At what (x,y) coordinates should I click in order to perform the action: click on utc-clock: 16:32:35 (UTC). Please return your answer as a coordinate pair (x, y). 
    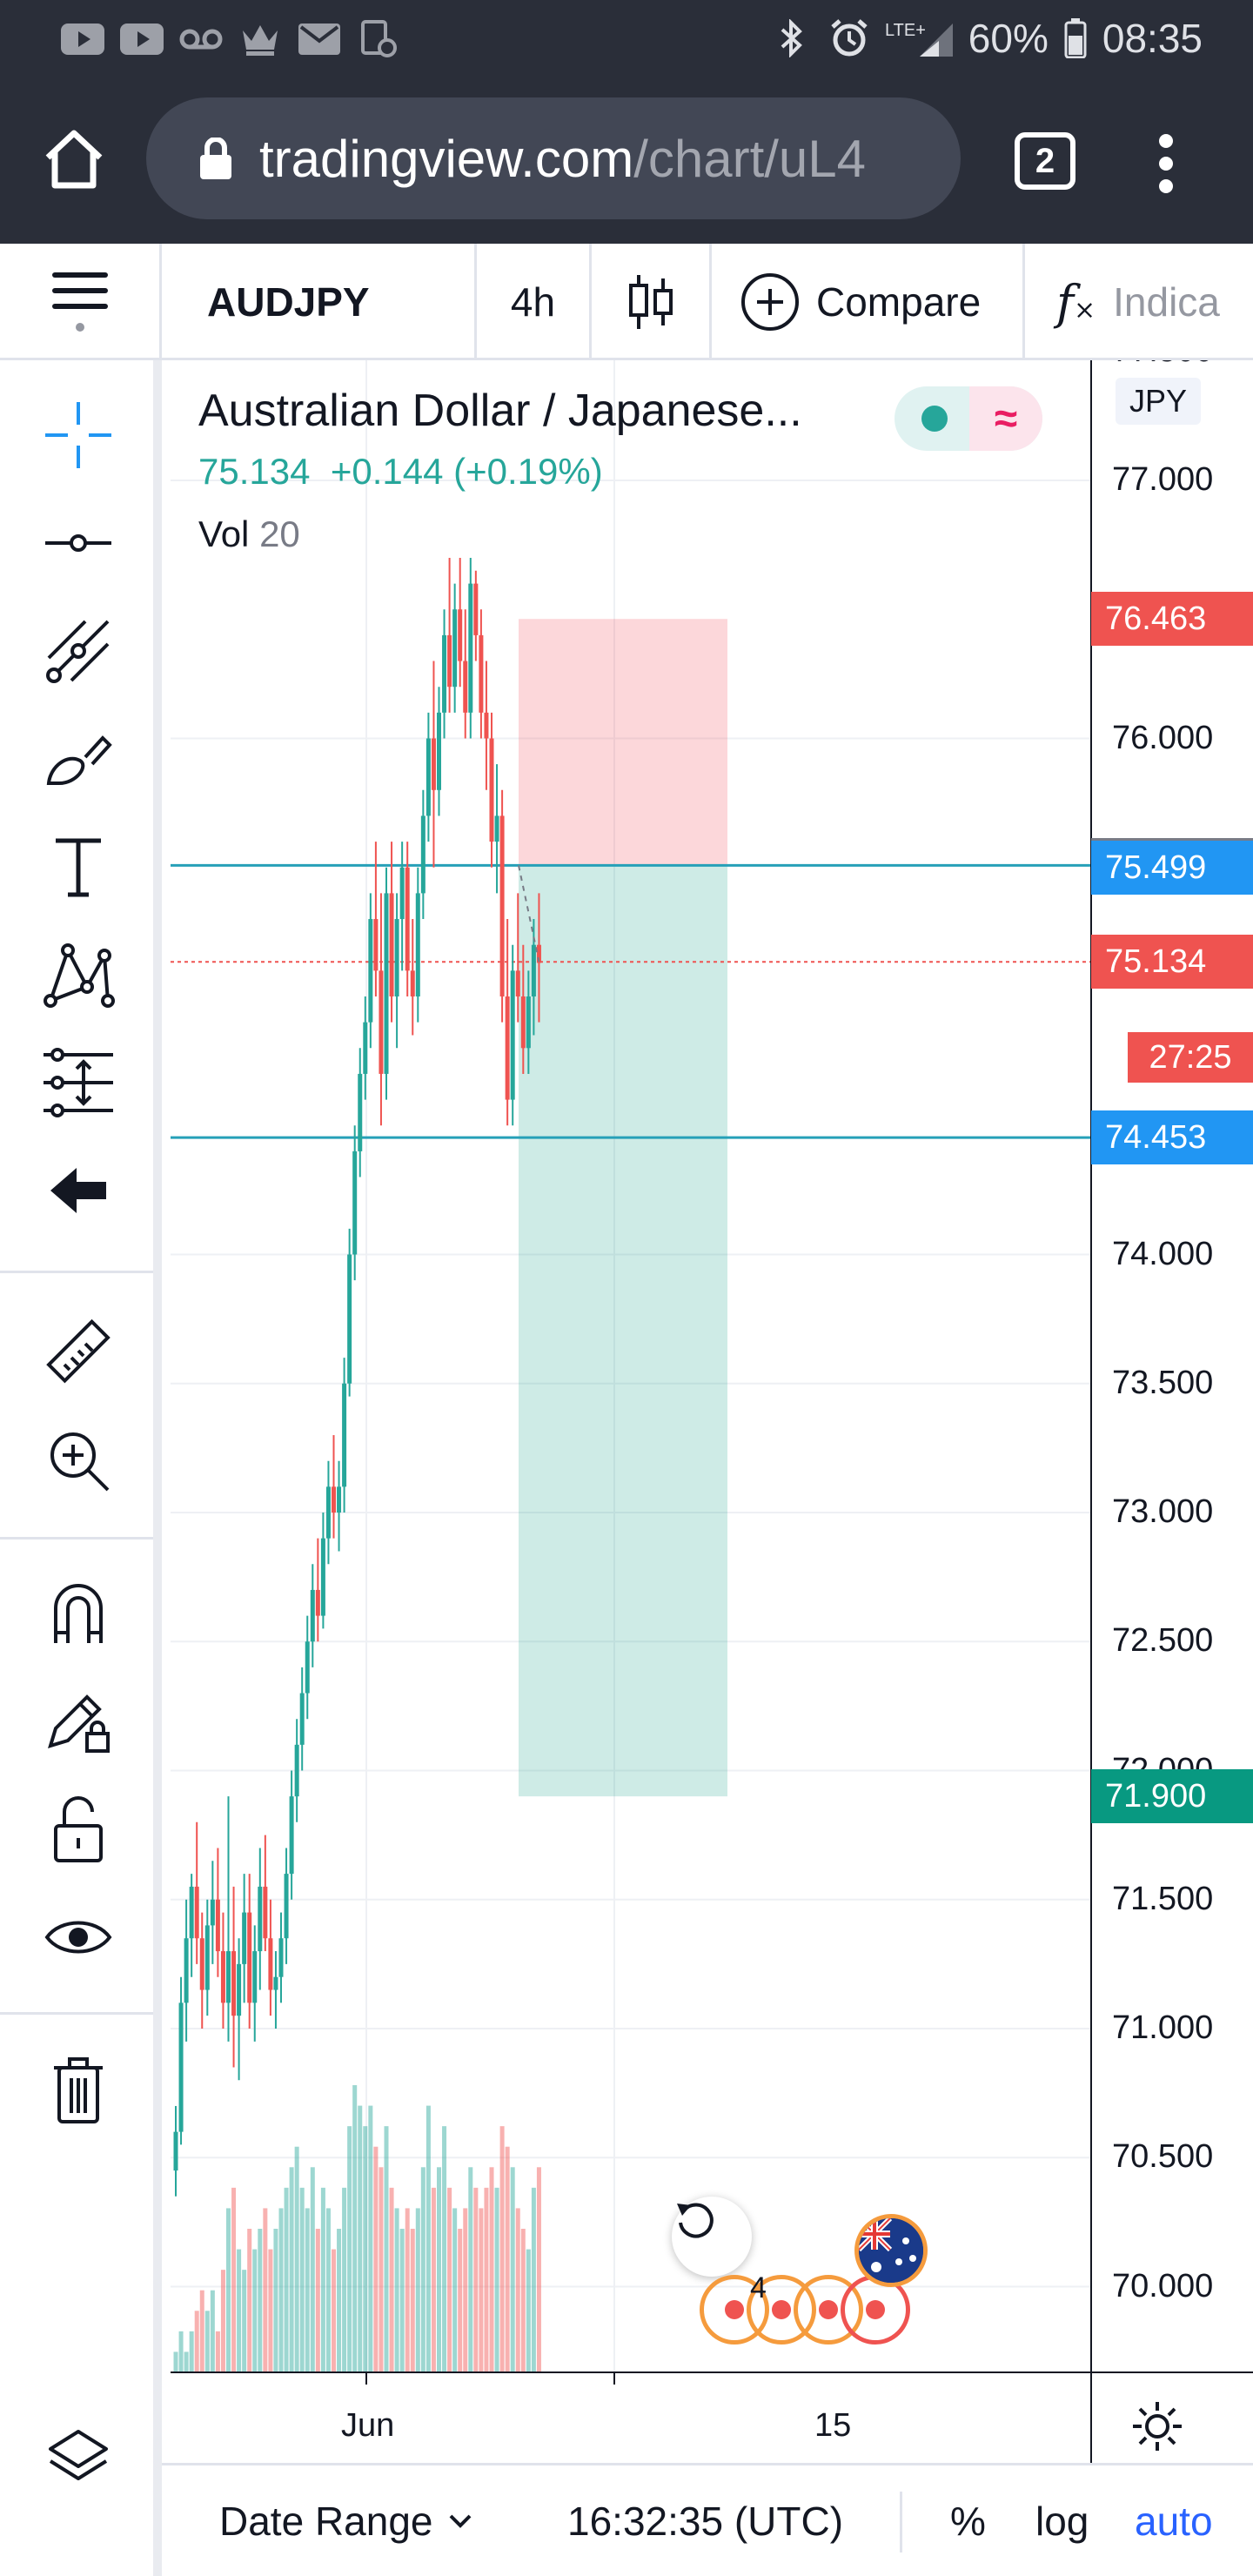
    Looking at the image, I should click on (705, 2521).